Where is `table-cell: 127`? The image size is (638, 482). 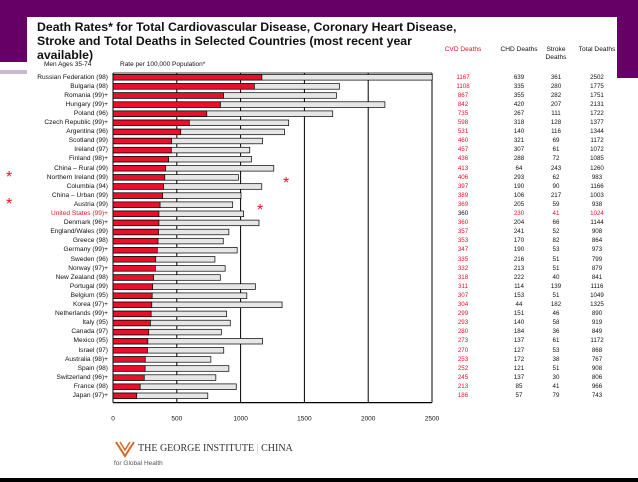
table-cell: 127 is located at coordinates (519, 350).